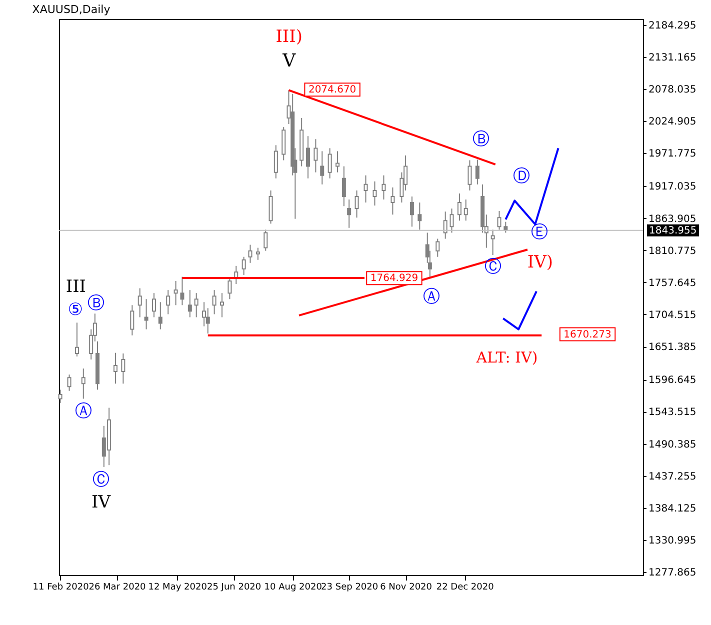 The height and width of the screenshot is (625, 711). I want to click on annotation: 1764.929, so click(394, 278).